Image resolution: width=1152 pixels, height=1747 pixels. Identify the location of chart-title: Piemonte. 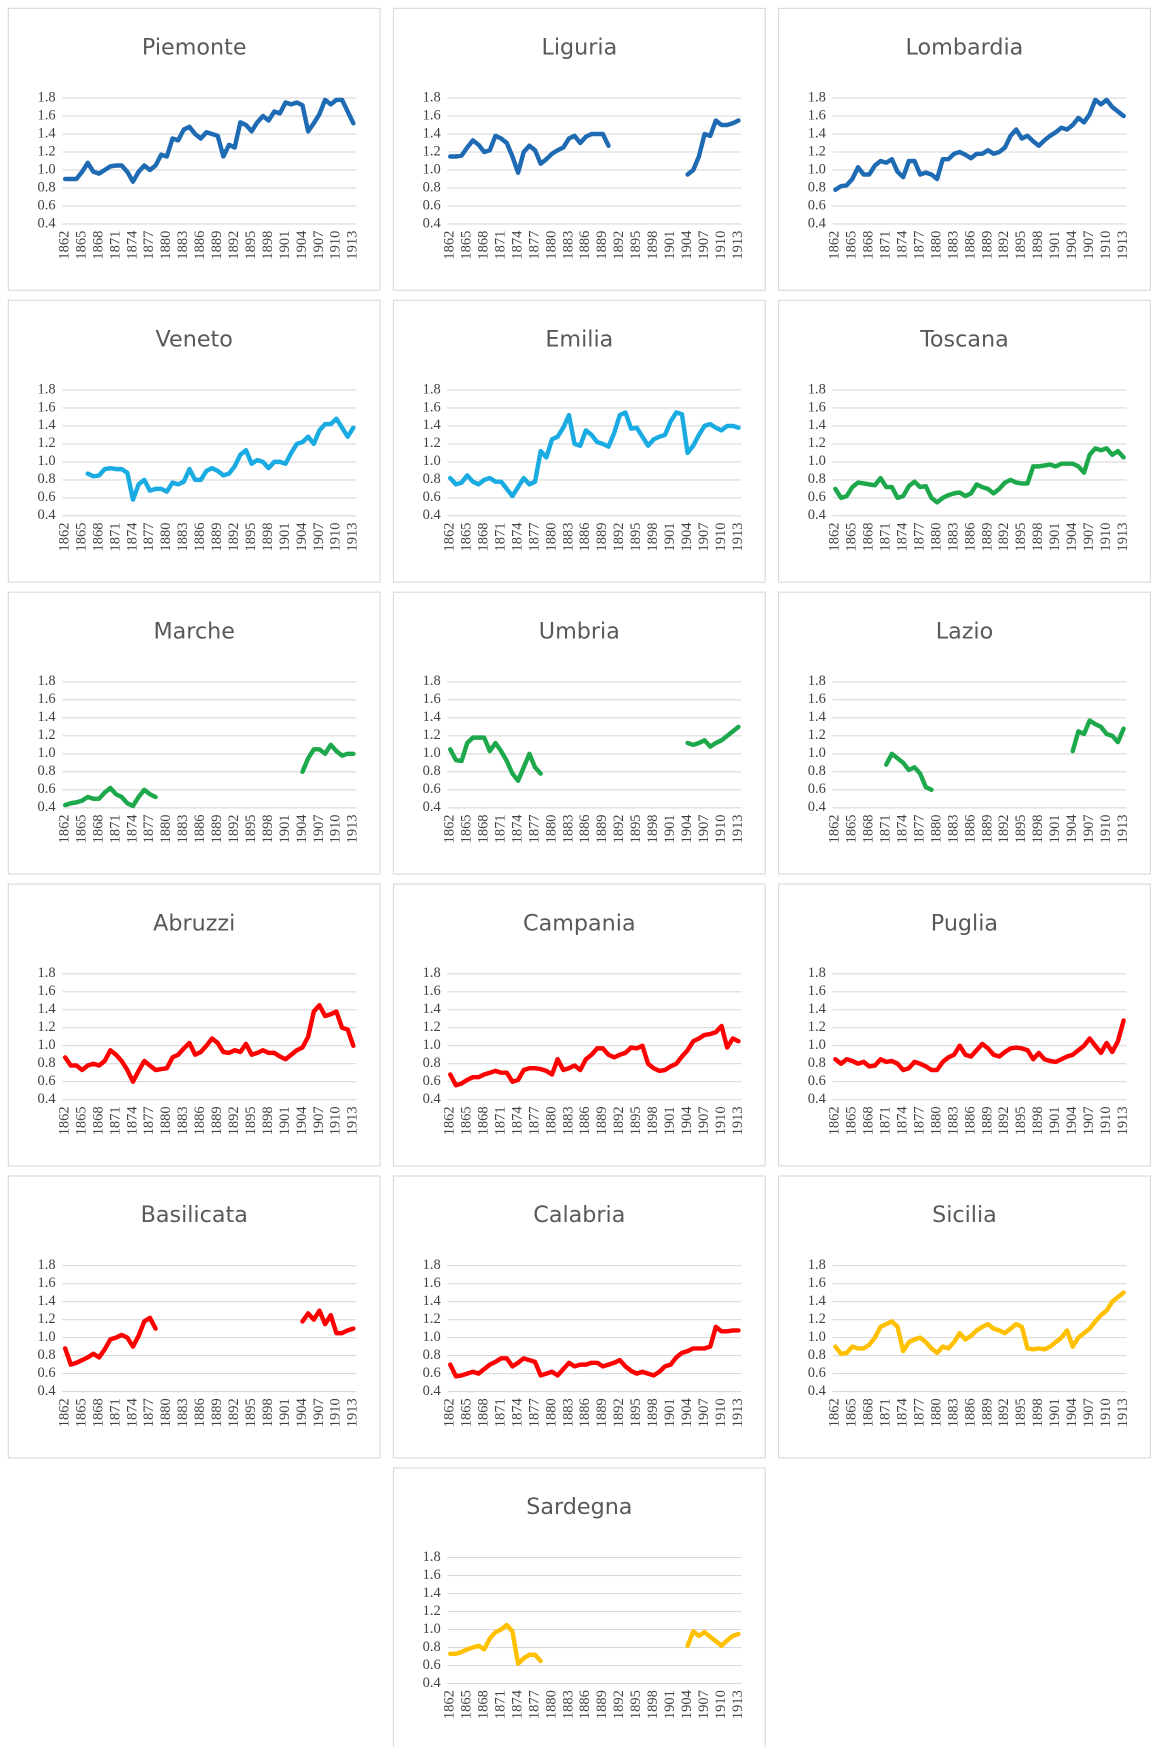
(194, 48).